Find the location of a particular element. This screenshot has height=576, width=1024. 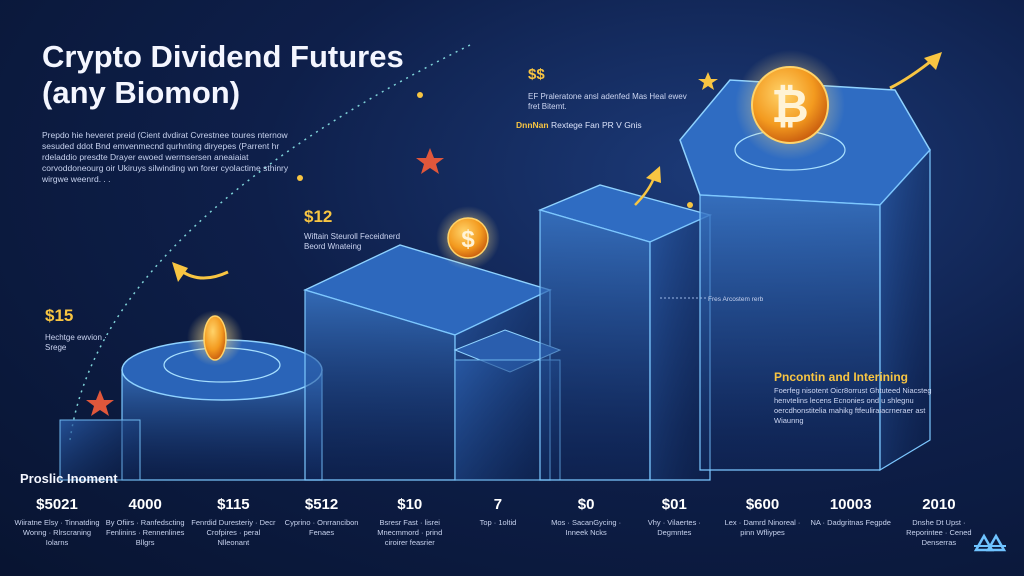

page-subtitle: (any Biomon) is located at coordinates (141, 92).